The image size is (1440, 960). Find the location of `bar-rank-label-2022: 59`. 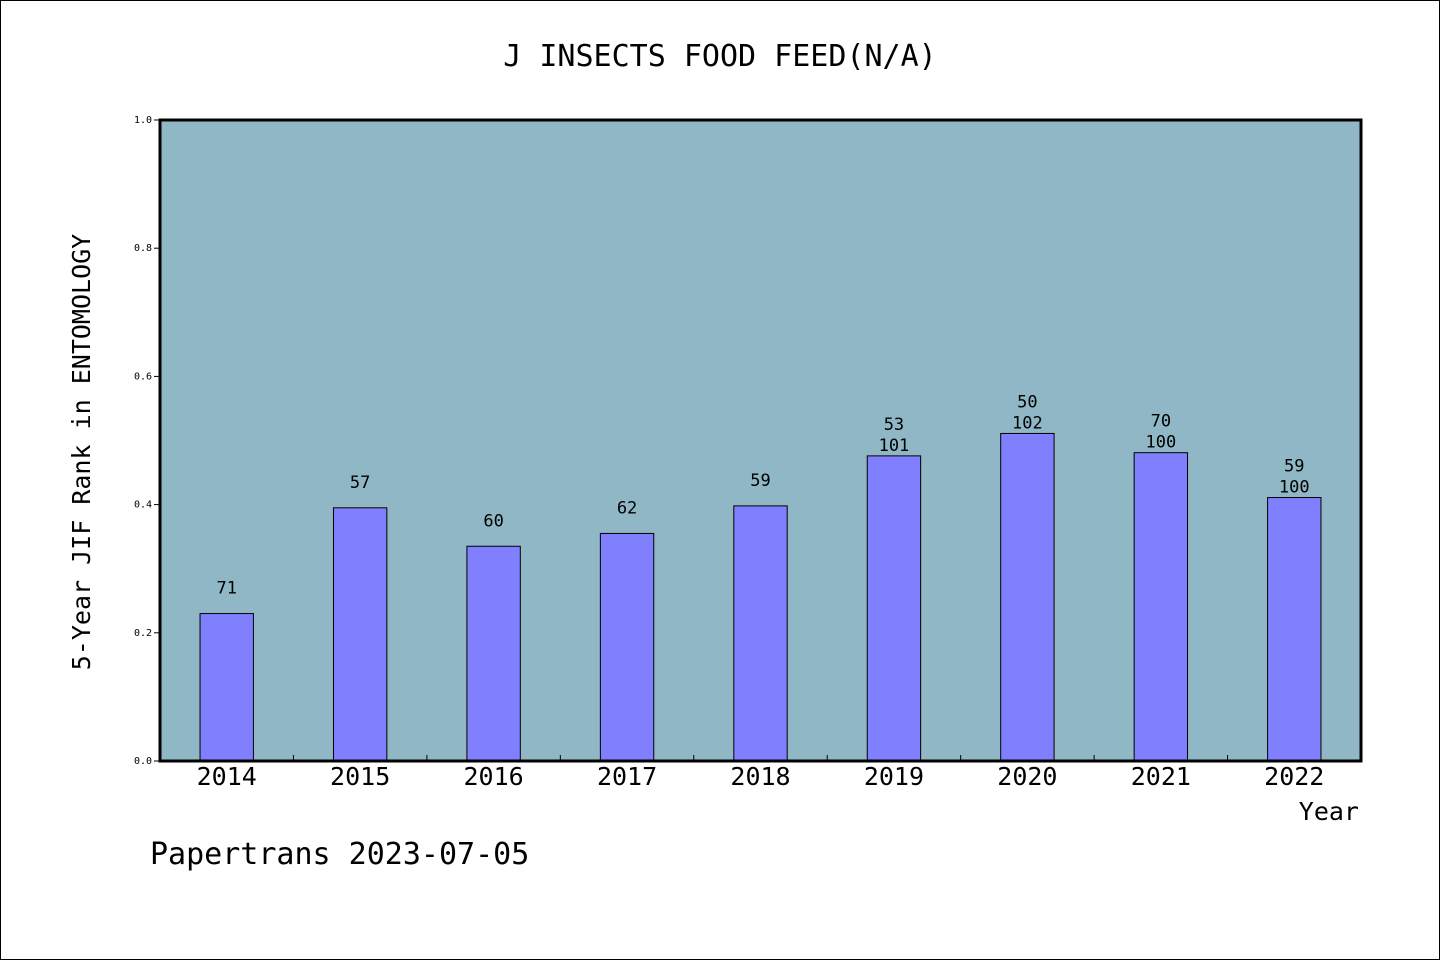

bar-rank-label-2022: 59 is located at coordinates (1294, 467).